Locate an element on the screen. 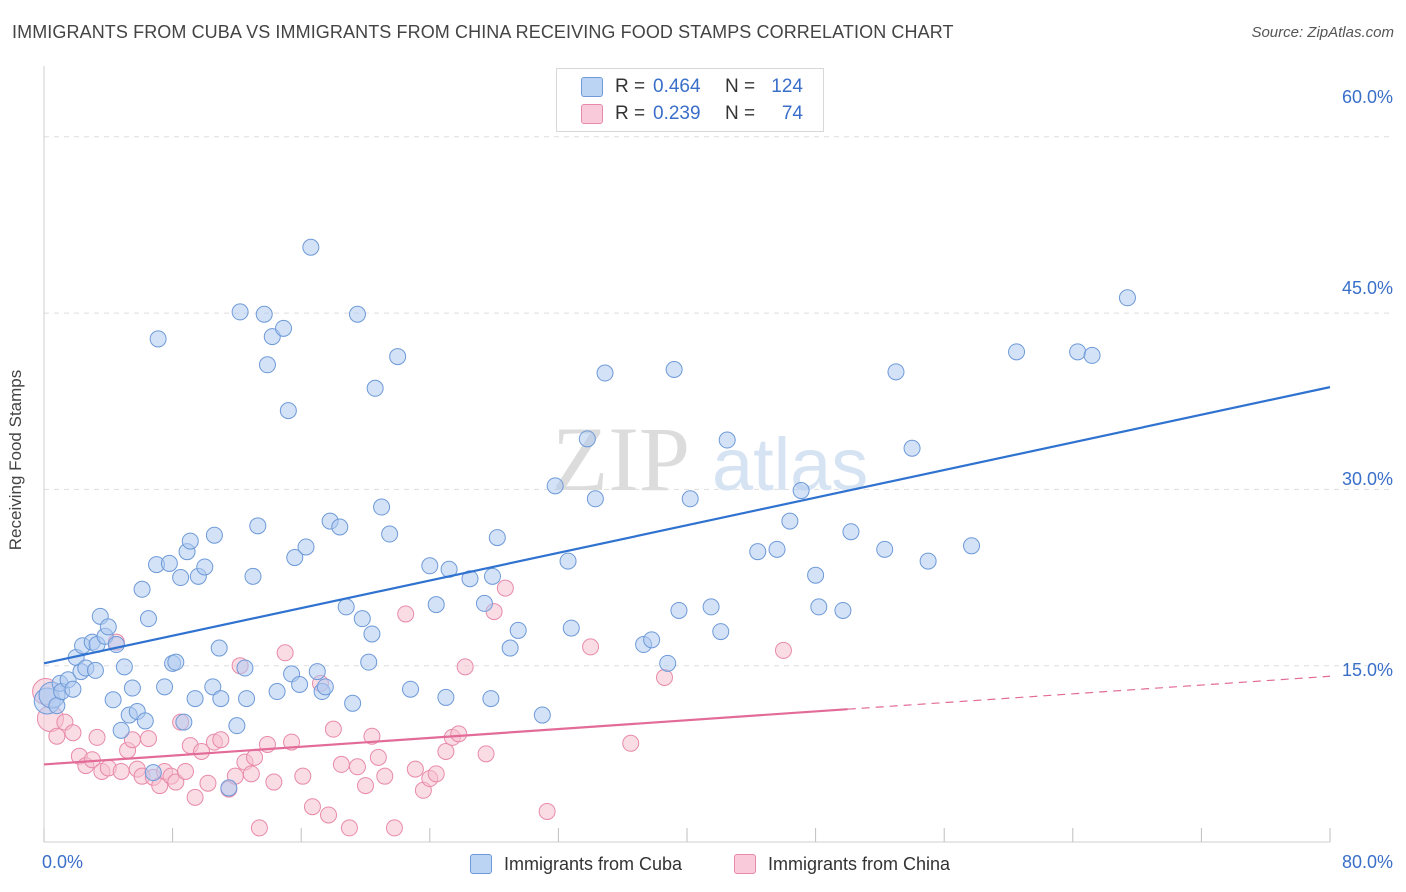  x-tick-label-min: 0.0% is located at coordinates (63, 862).